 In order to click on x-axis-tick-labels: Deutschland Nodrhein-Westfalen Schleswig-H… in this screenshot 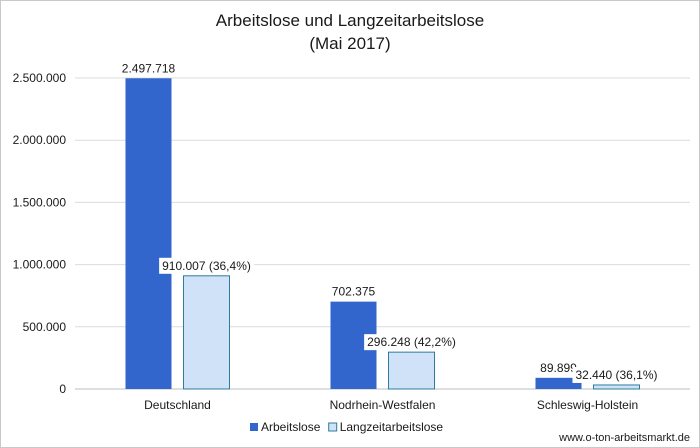, I will do `click(391, 405)`.